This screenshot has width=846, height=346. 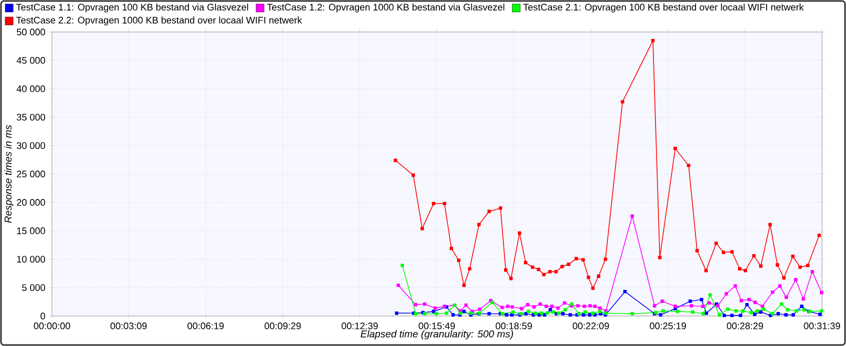 I want to click on x-tick-label: 00:15:49, so click(x=436, y=326).